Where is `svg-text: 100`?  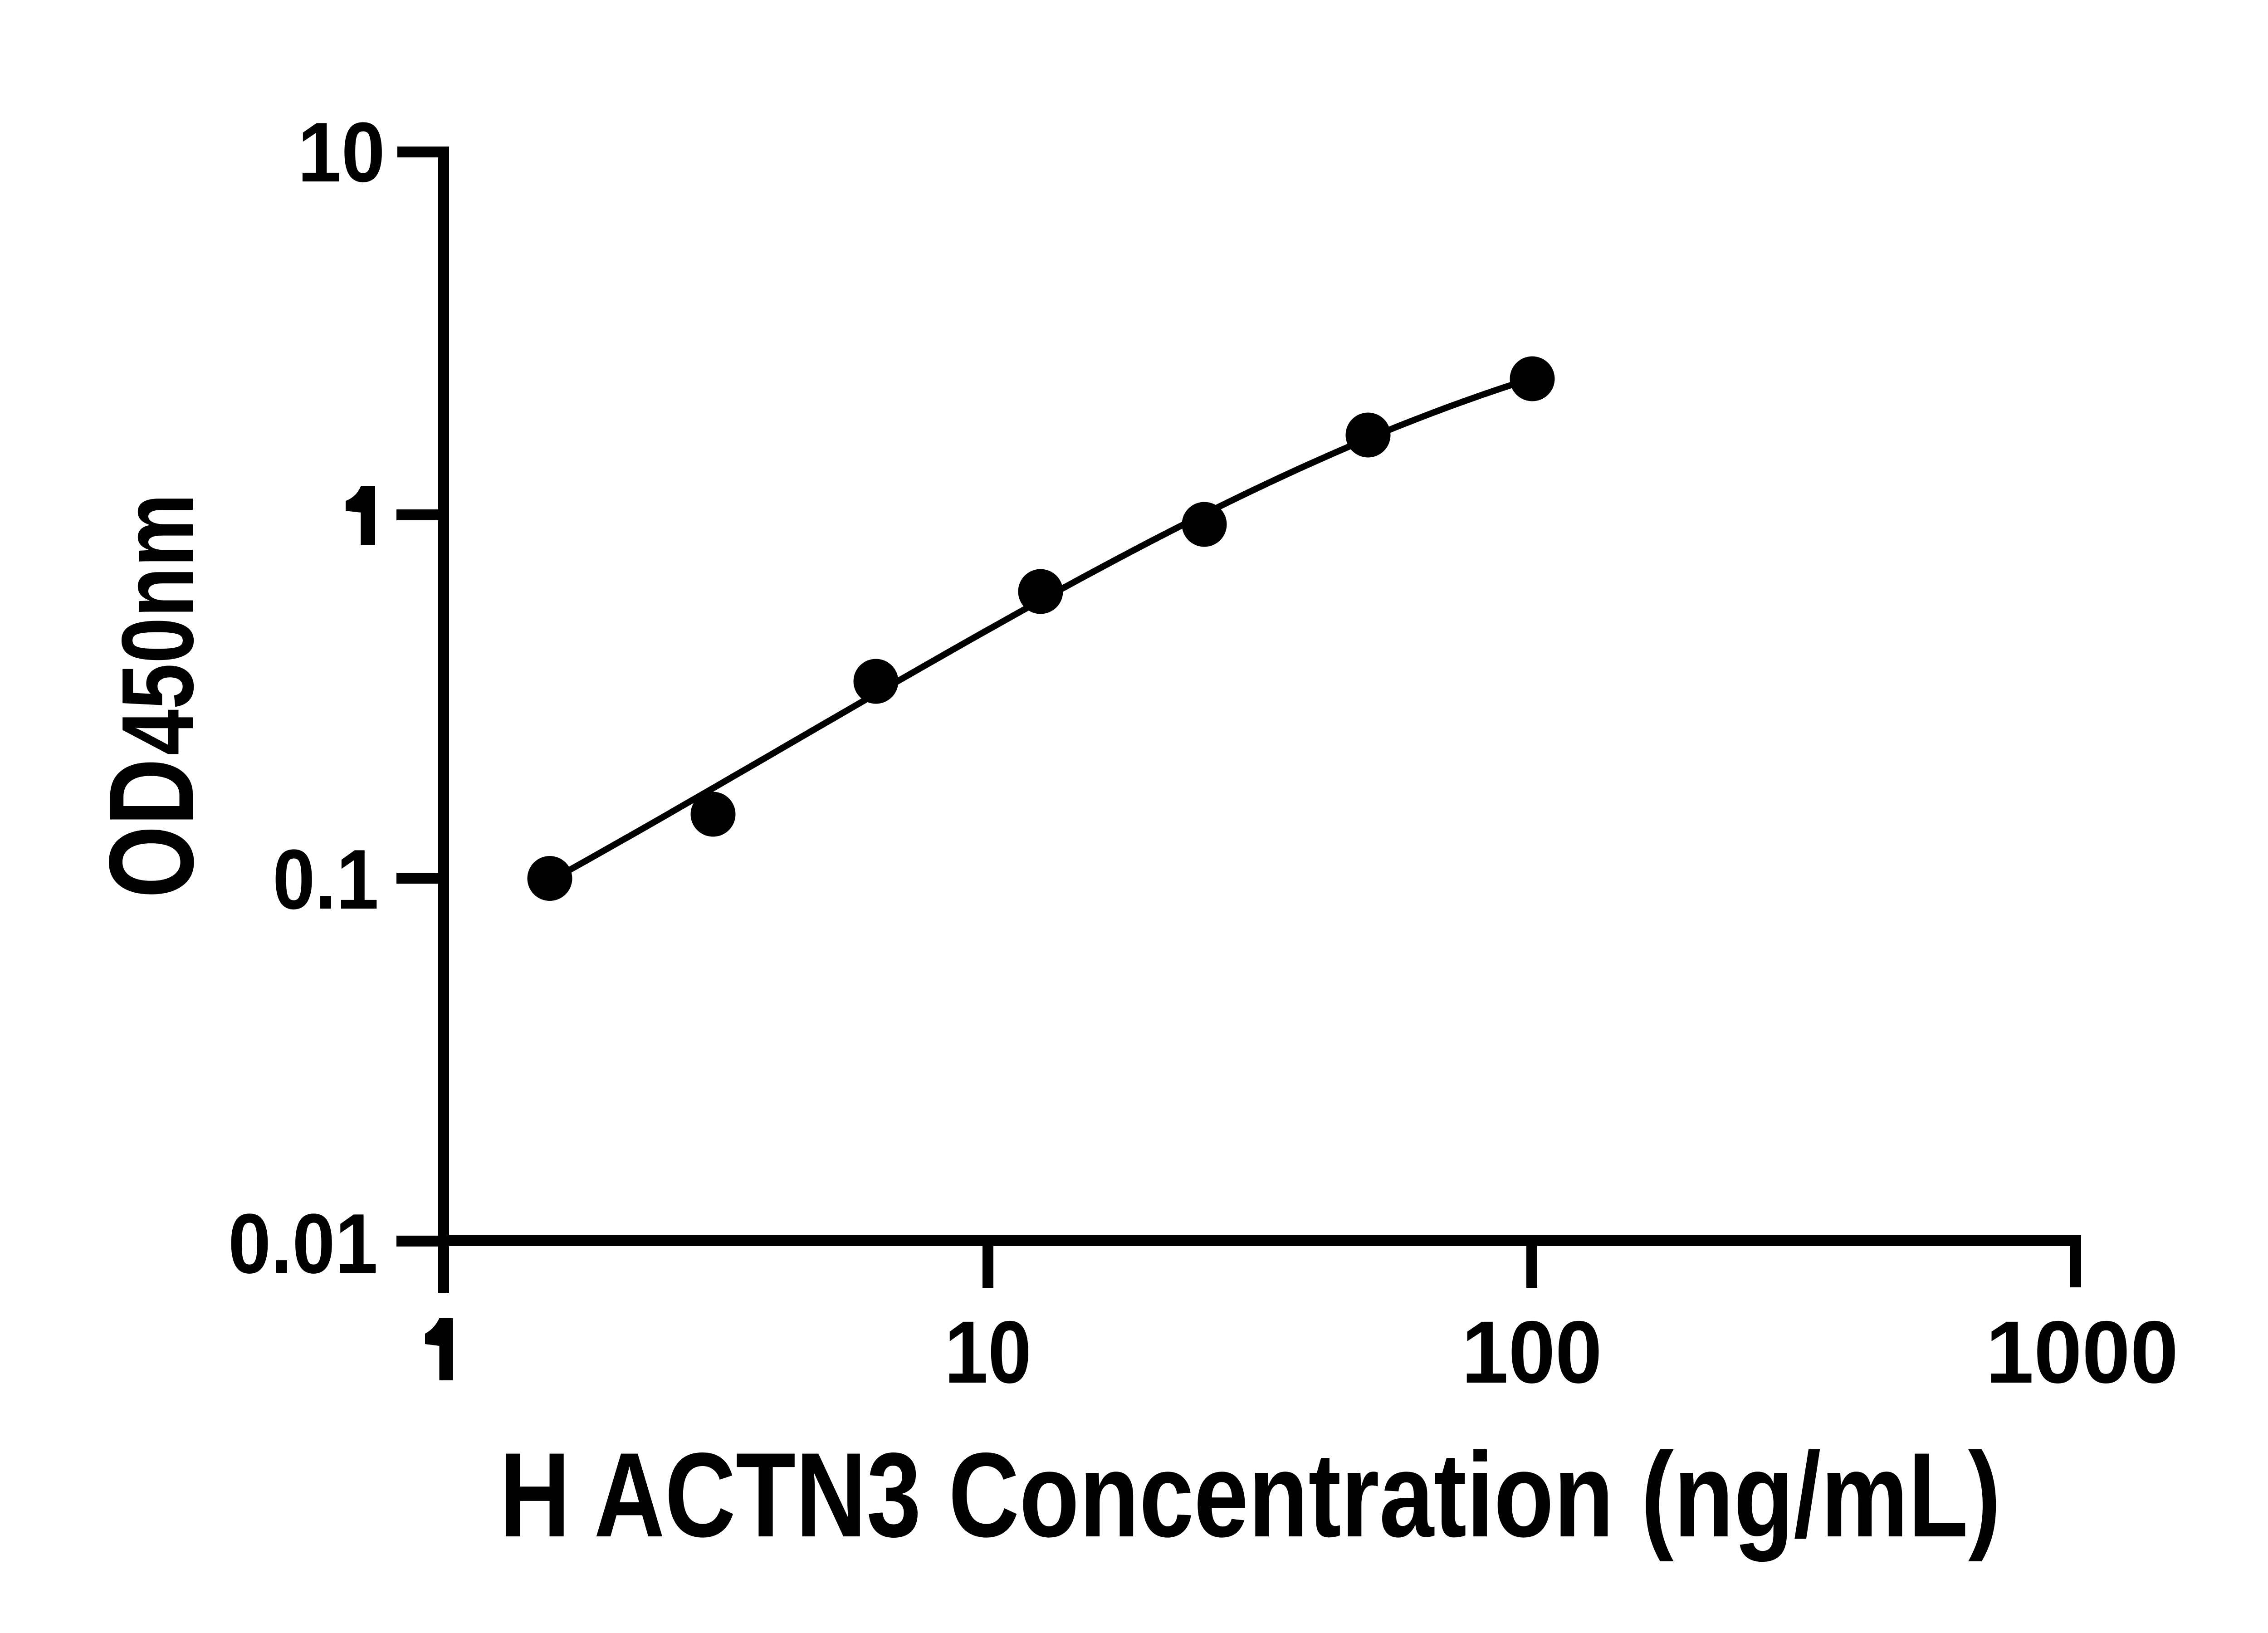
svg-text: 100 is located at coordinates (1532, 1352).